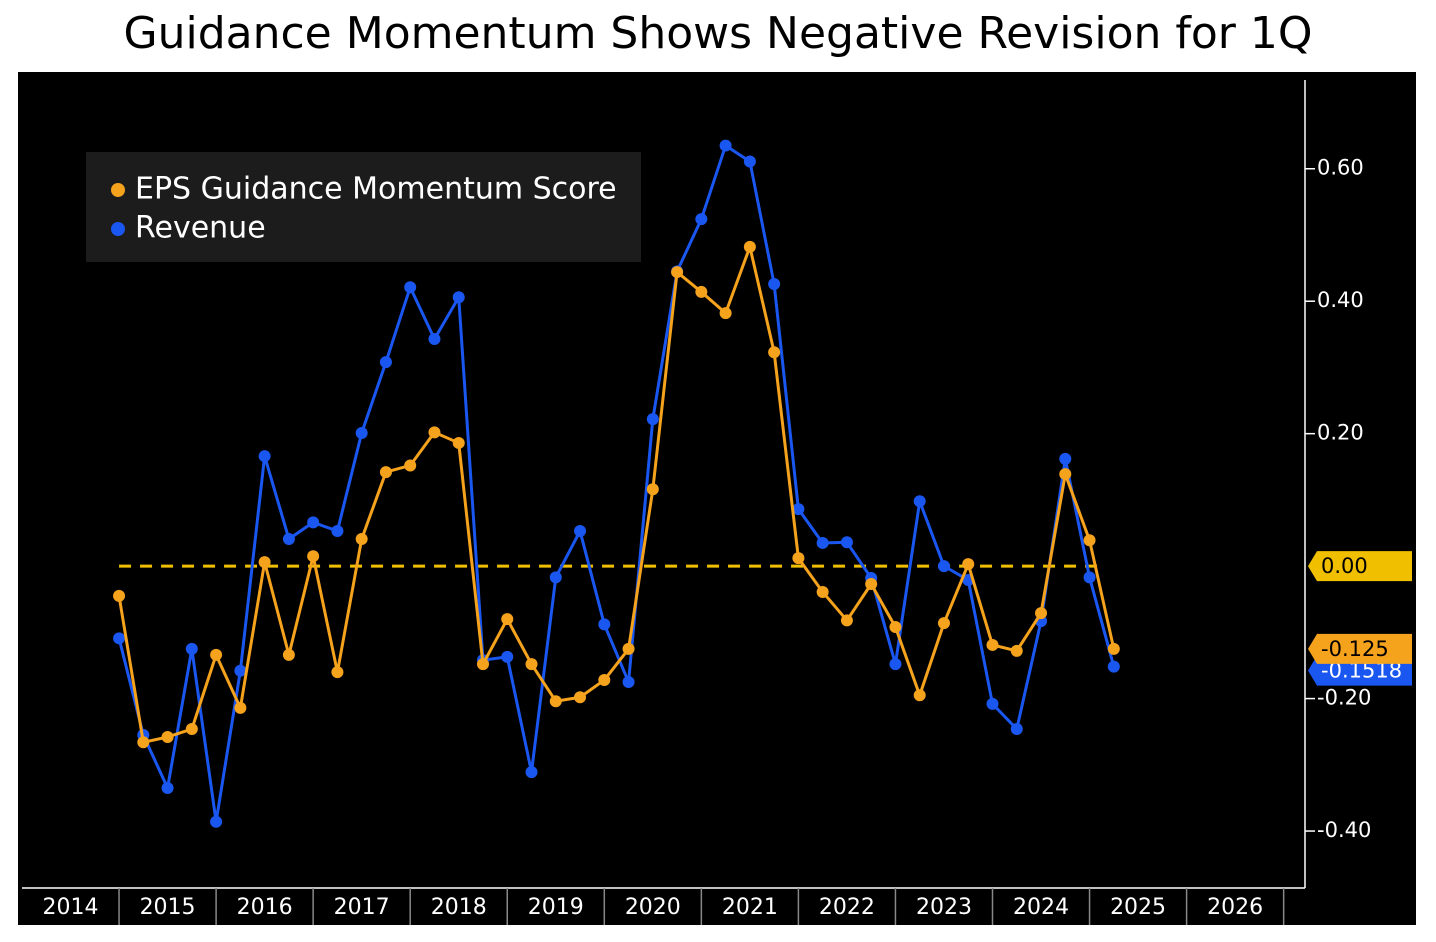  What do you see at coordinates (1340, 168) in the screenshot?
I see `y-tick-label: 0.60` at bounding box center [1340, 168].